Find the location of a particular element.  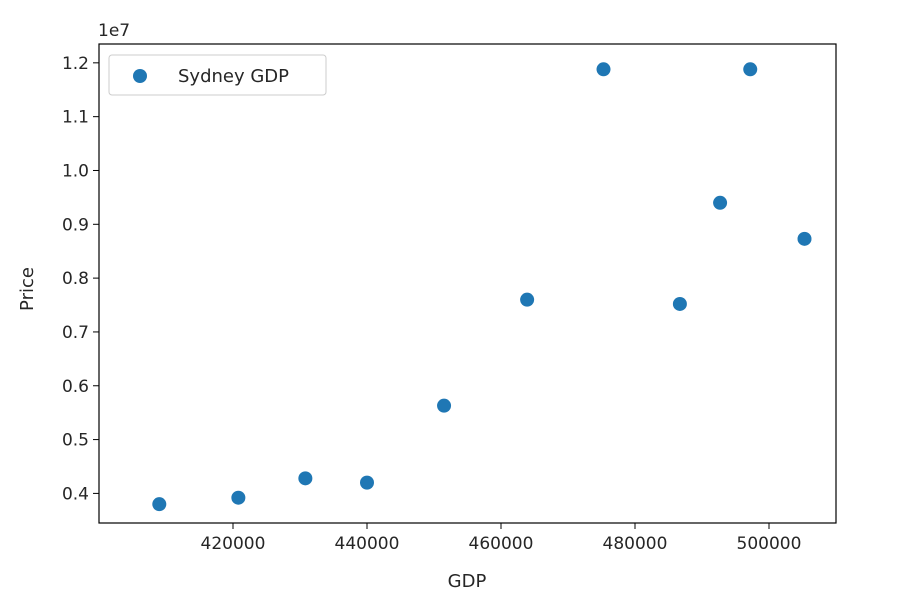

y-tick-label: 0.8 is located at coordinates (75, 279).